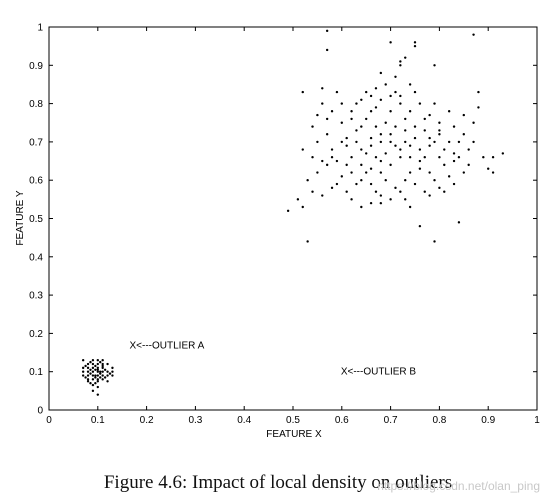  What do you see at coordinates (36, 296) in the screenshot?
I see `y-tick-label: 0.3` at bounding box center [36, 296].